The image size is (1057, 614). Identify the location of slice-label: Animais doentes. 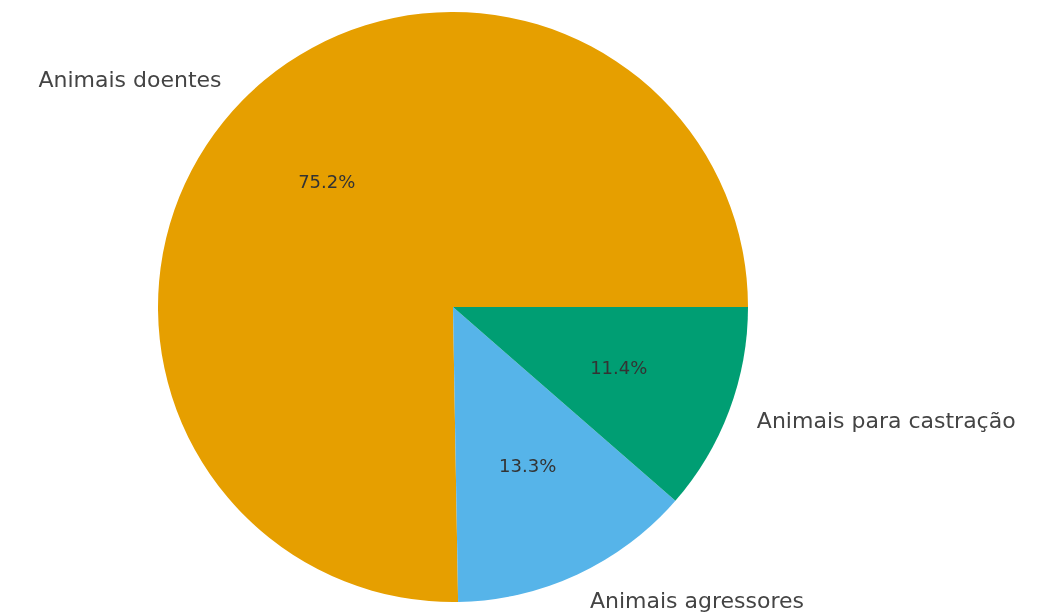
(130, 79).